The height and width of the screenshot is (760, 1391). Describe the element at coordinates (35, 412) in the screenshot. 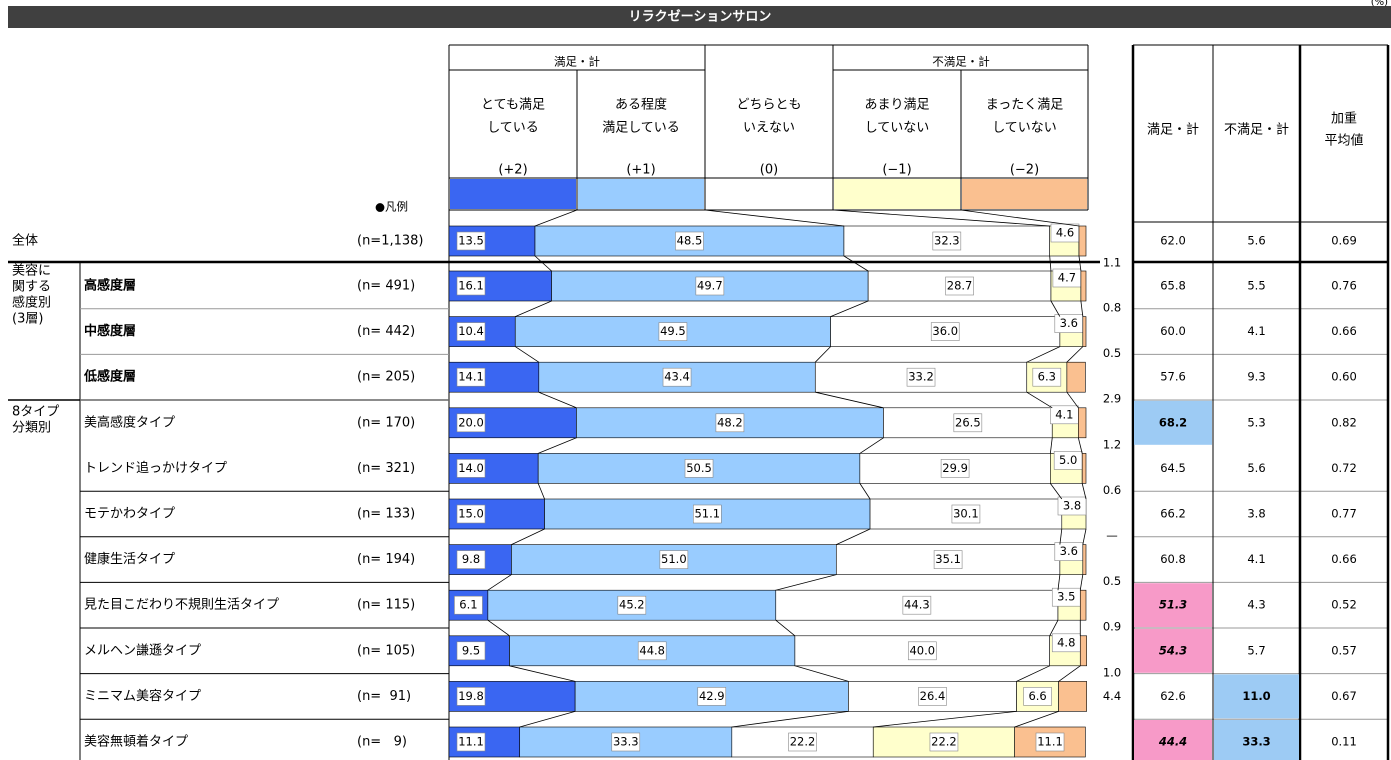

I see `group-label: 8タイプ` at that location.